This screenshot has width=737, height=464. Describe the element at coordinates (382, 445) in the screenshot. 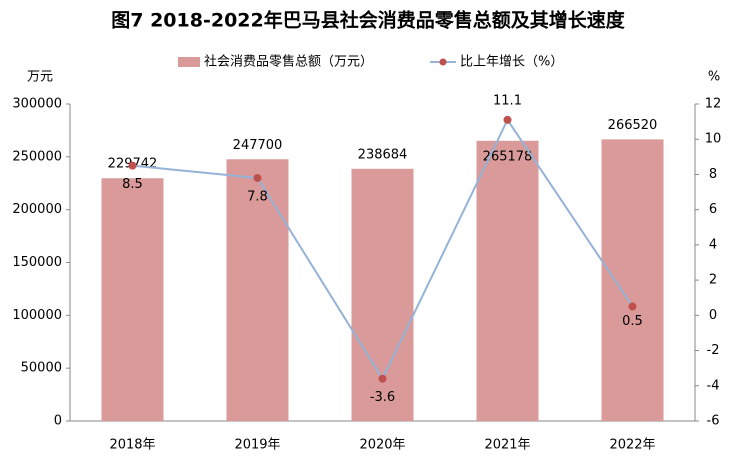

I see `x-tick-label: 2020年` at that location.